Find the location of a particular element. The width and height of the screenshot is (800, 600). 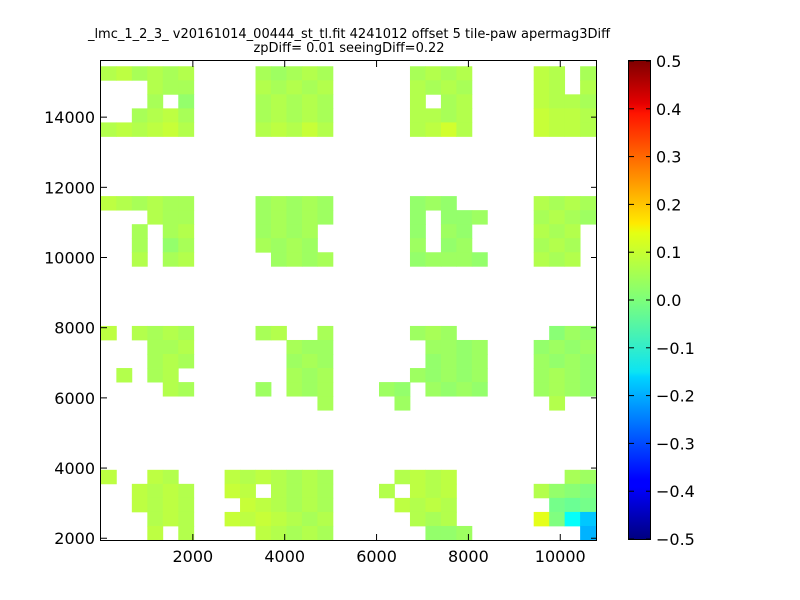

colorbar-ticks: 0.5 0.4 0.3 0.2 0.1 0.0 −0.1 −0.2 −0.3 −0.4 −0.5 is located at coordinates (662, 300).